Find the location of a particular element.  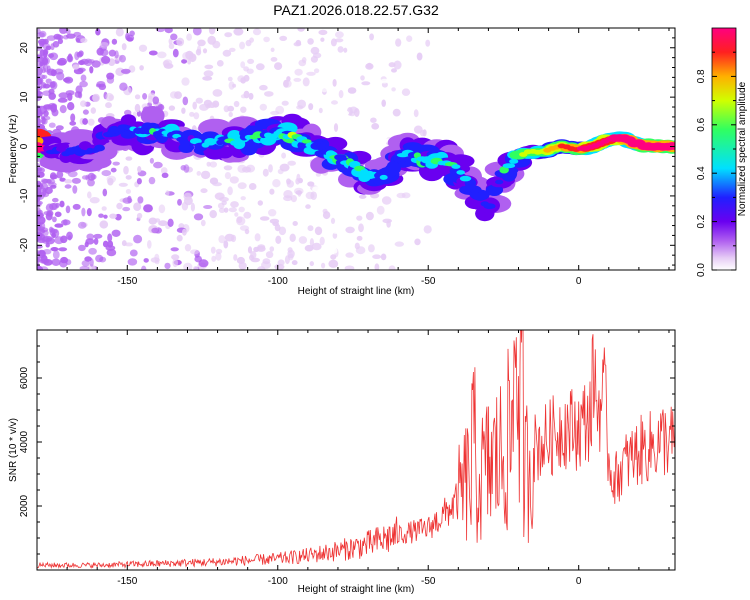

x-tick-label: 0 is located at coordinates (579, 581).